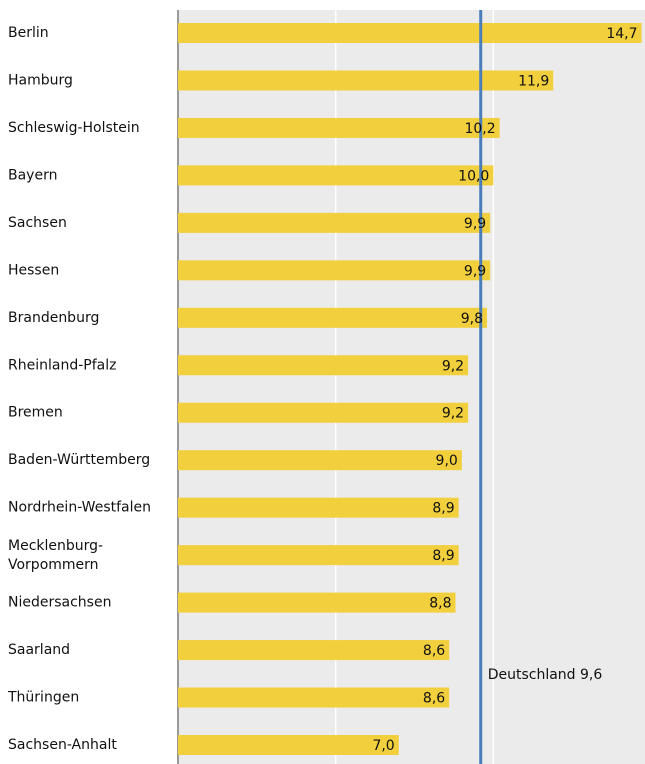 Image resolution: width=645 pixels, height=764 pixels. I want to click on value-label: 9,0, so click(447, 461).